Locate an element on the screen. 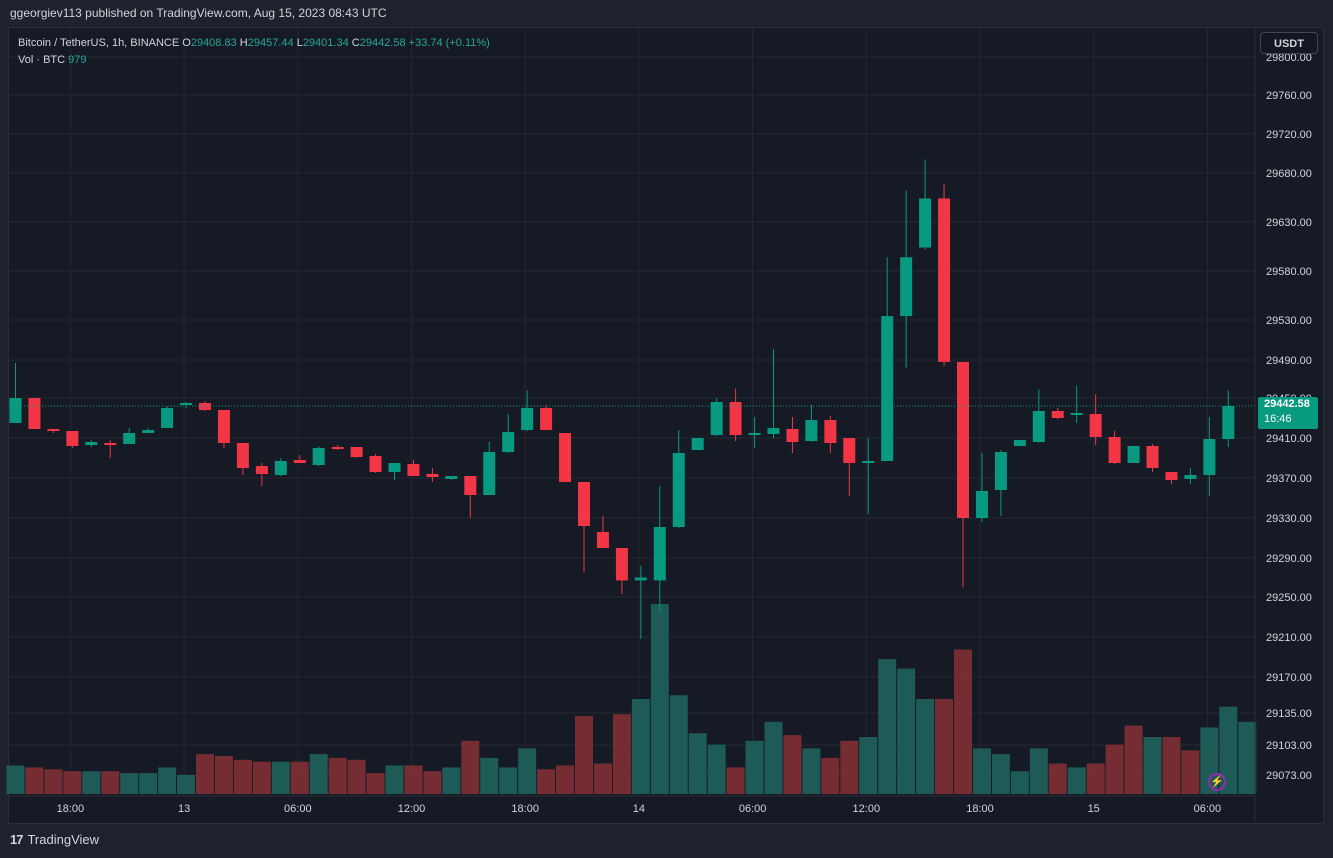 This screenshot has width=1333, height=858. y-tick-label: 29103.00 is located at coordinates (1289, 746).